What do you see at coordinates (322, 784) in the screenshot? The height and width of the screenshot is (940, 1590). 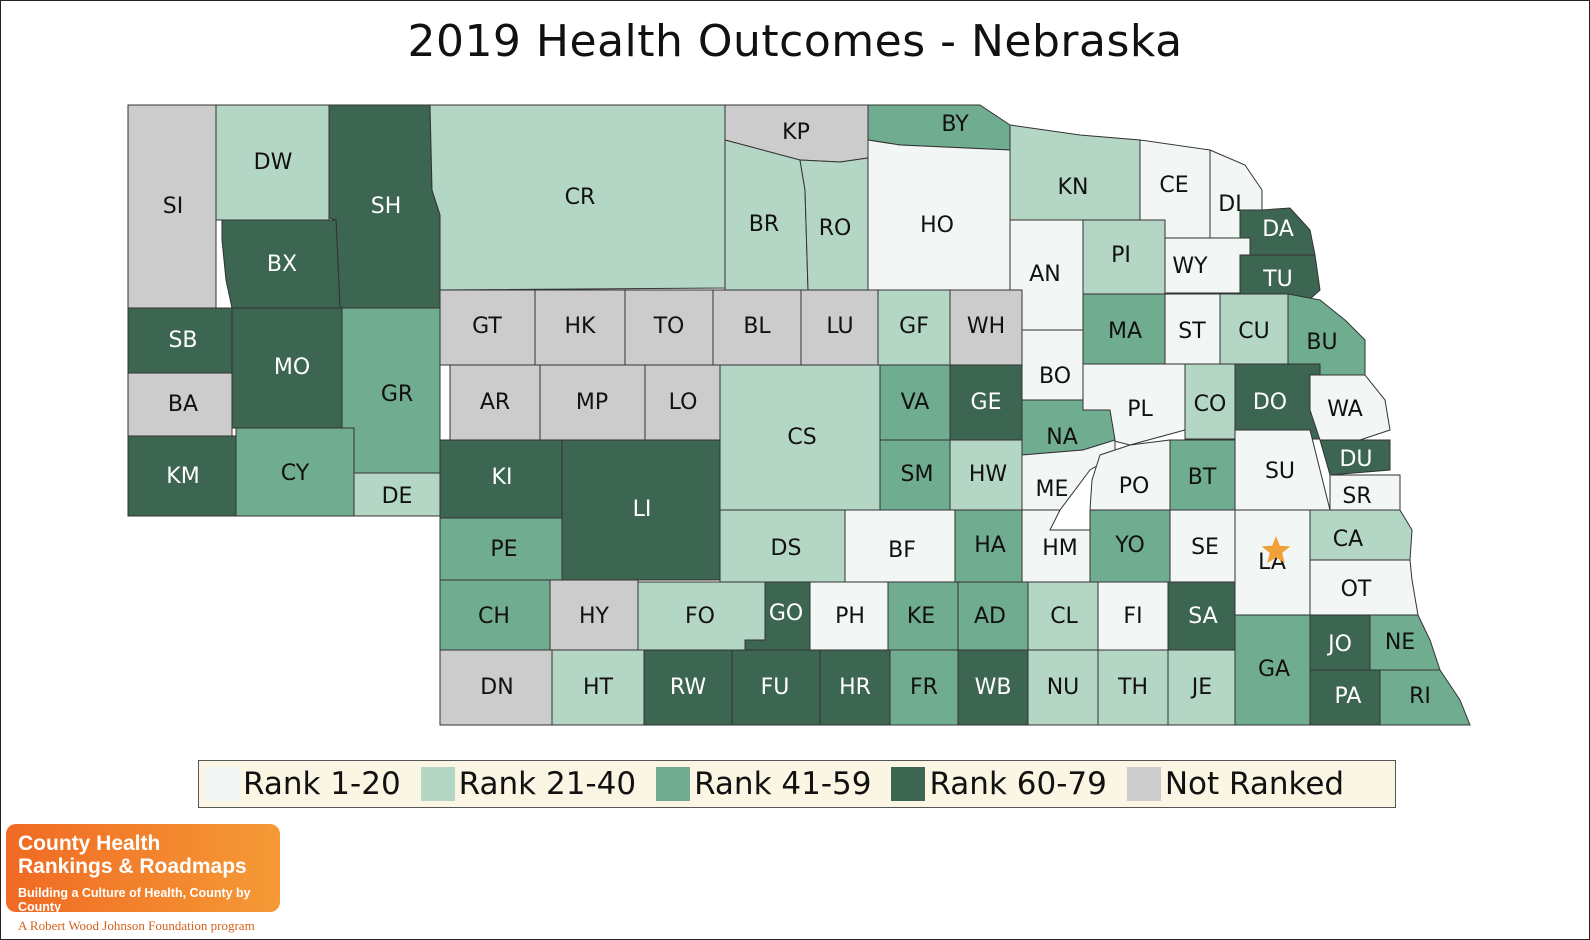 I see `legend-label: Rank 1-20` at bounding box center [322, 784].